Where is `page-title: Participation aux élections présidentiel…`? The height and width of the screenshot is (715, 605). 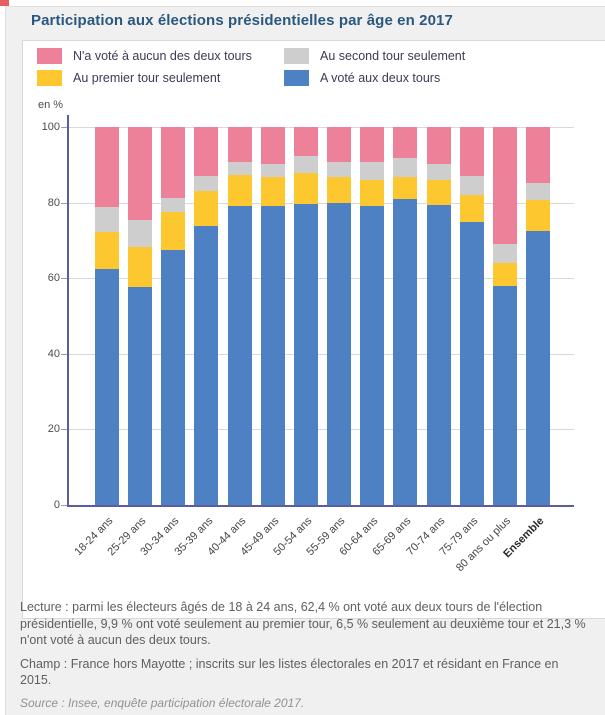
page-title: Participation aux élections présidentiel… is located at coordinates (242, 20).